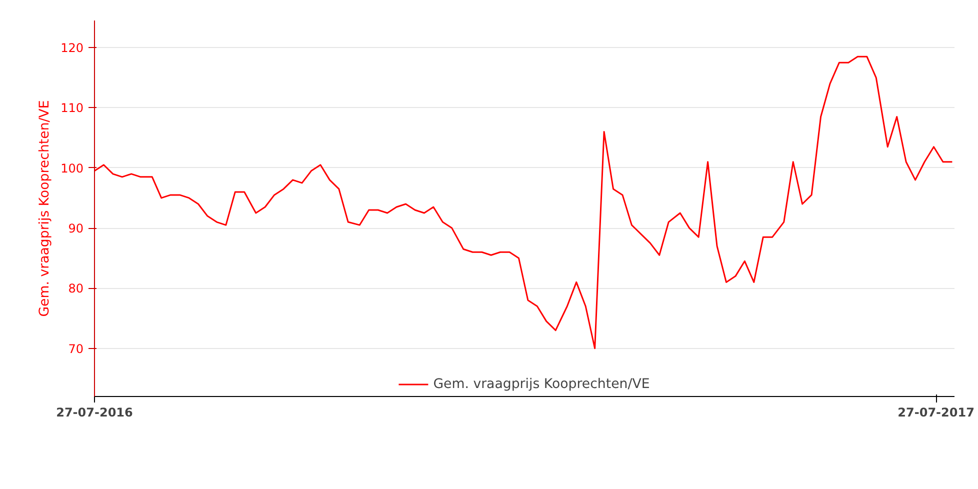  What do you see at coordinates (936, 413) in the screenshot?
I see `x-tick-label: 27-07-2017` at bounding box center [936, 413].